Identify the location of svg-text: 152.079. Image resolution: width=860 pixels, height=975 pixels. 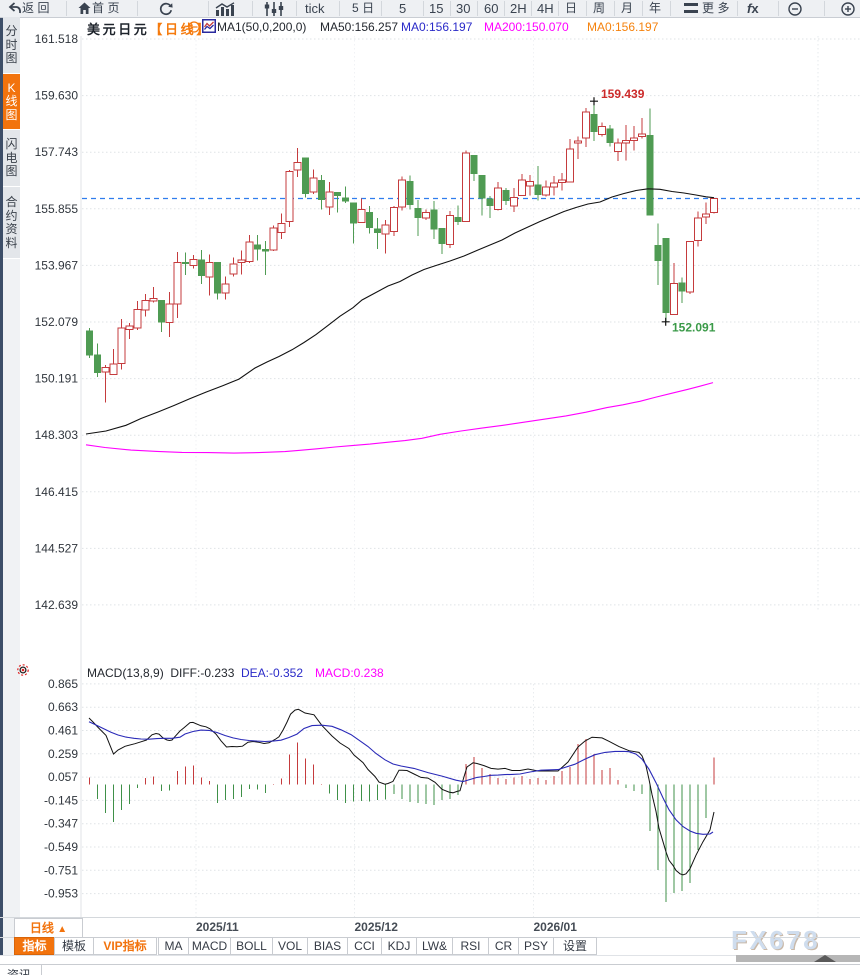
(57, 322).